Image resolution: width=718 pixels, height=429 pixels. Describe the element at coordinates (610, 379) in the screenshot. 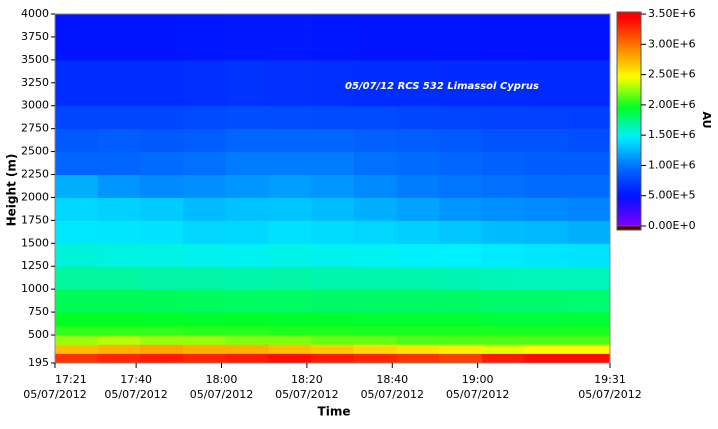

I see `x-tick-label: 19:31` at that location.